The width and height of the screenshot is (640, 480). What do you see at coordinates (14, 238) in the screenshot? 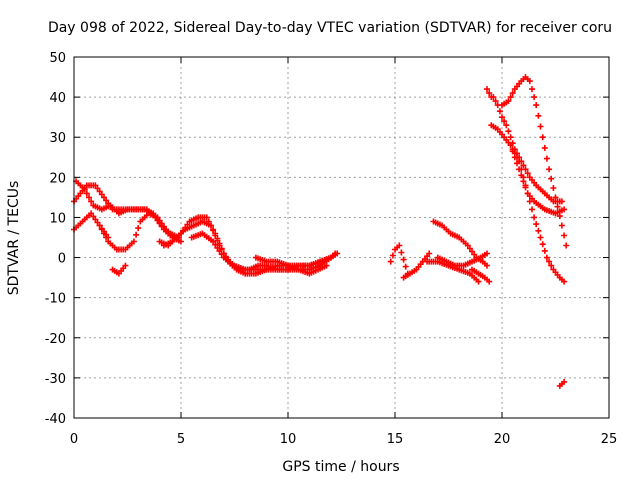
I see `y-axis-title: SDTVAR / TECUs` at bounding box center [14, 238].